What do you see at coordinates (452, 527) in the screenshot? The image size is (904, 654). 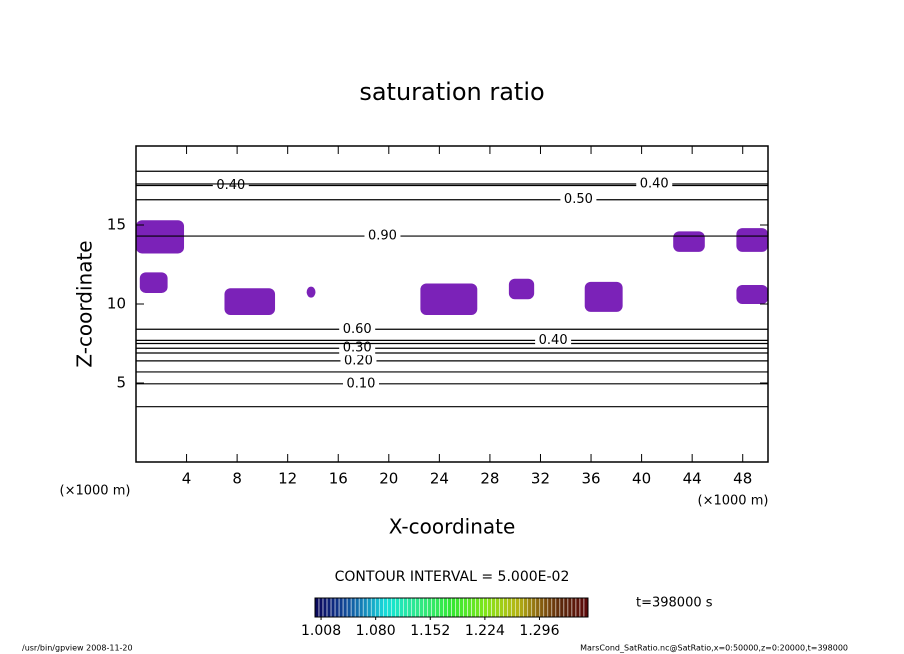 I see `x-axis-label: X-coordinate` at bounding box center [452, 527].